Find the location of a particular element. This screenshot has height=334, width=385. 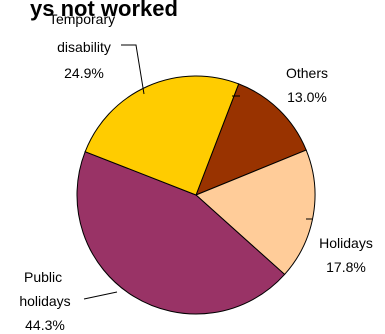

value-public-holidays: 44.3% is located at coordinates (45, 325).